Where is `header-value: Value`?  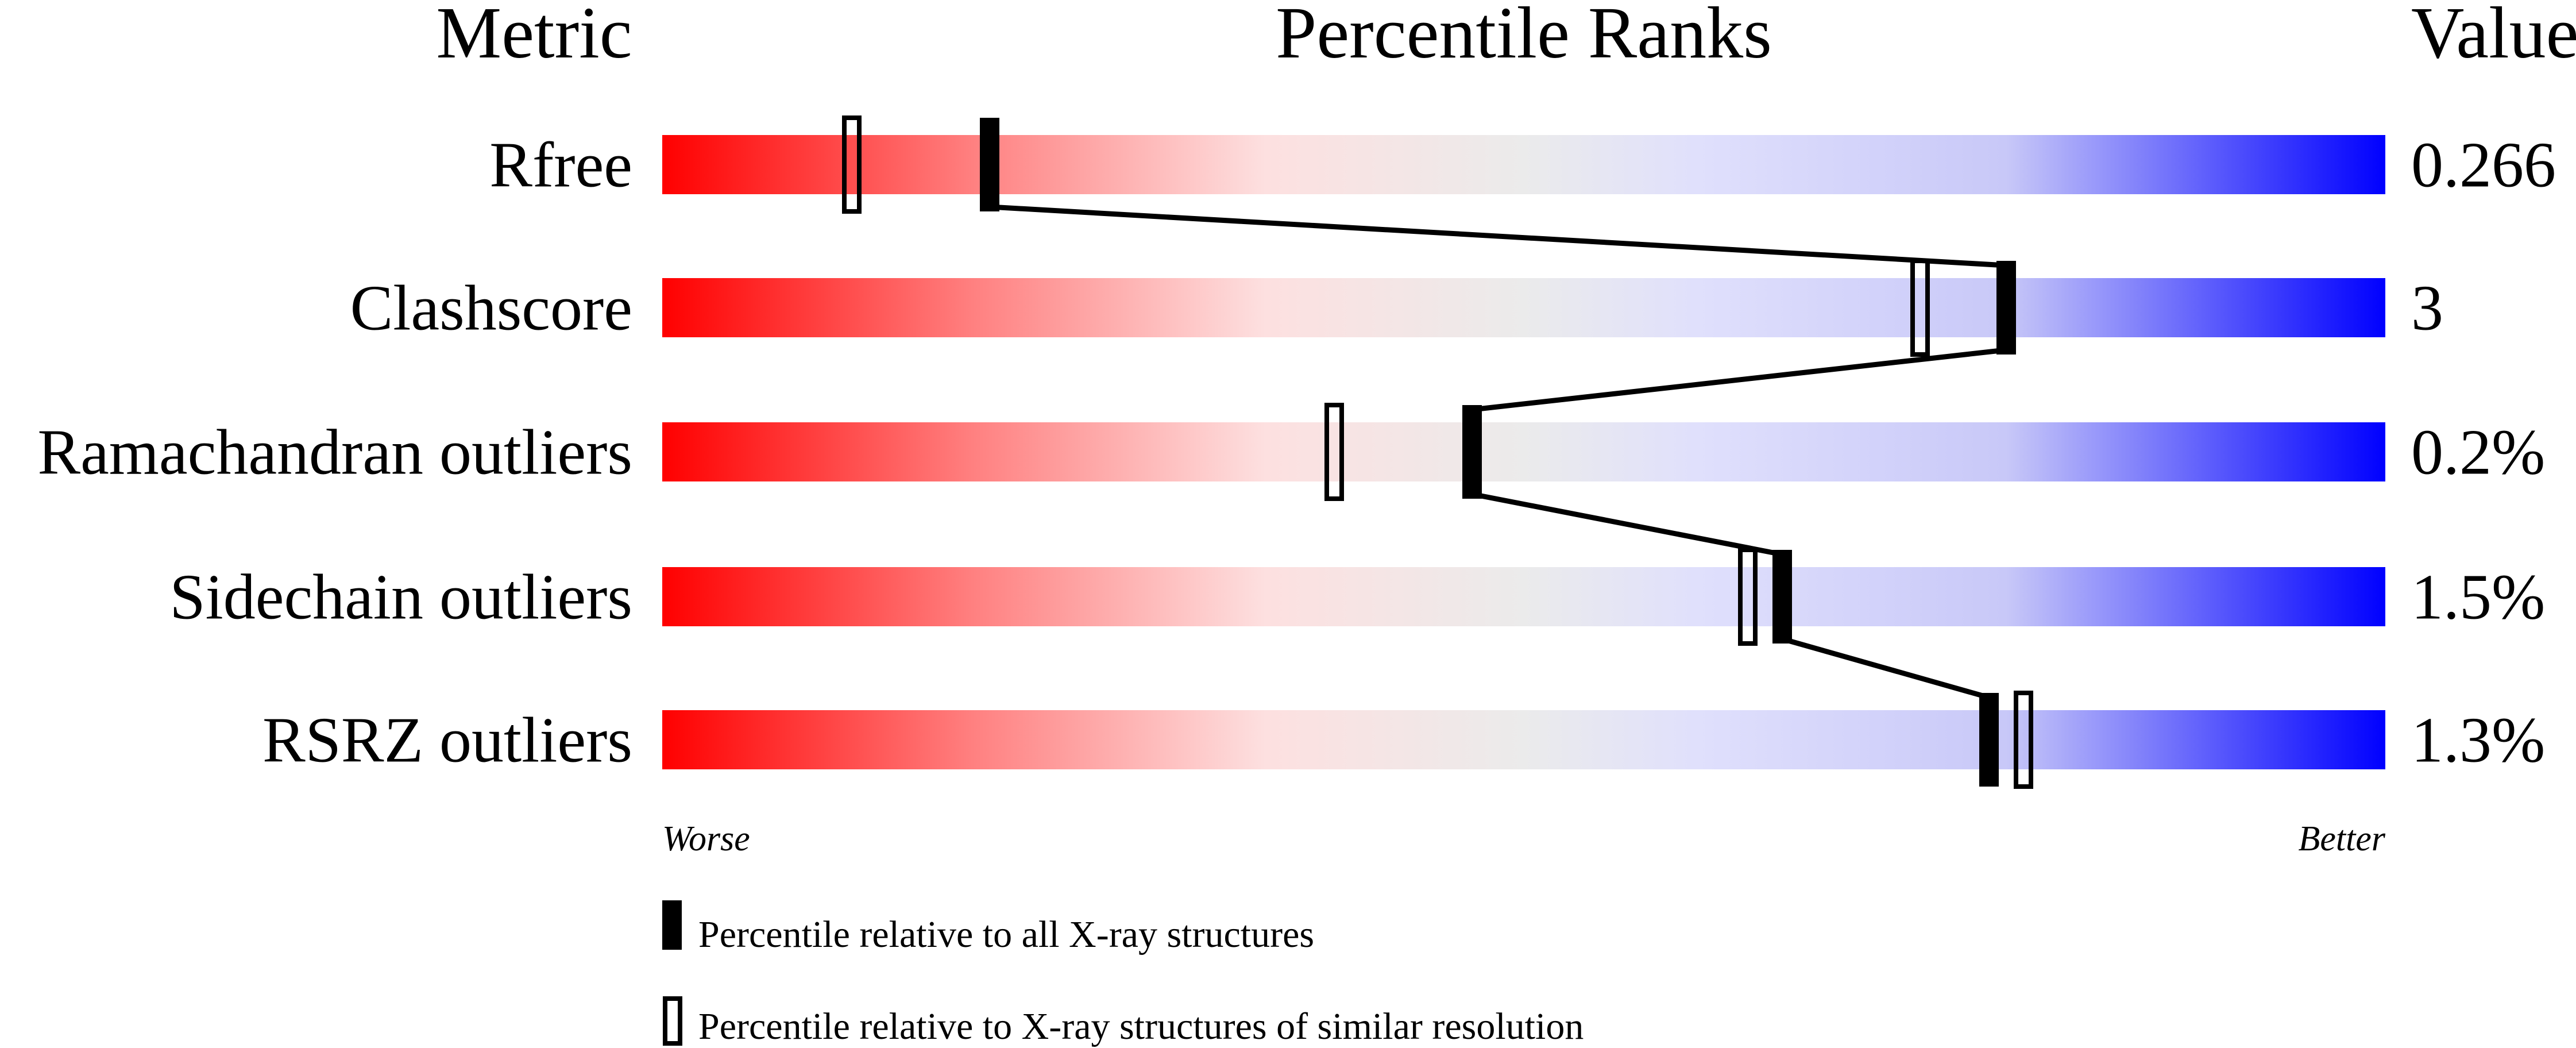
header-value: Value is located at coordinates (2493, 37).